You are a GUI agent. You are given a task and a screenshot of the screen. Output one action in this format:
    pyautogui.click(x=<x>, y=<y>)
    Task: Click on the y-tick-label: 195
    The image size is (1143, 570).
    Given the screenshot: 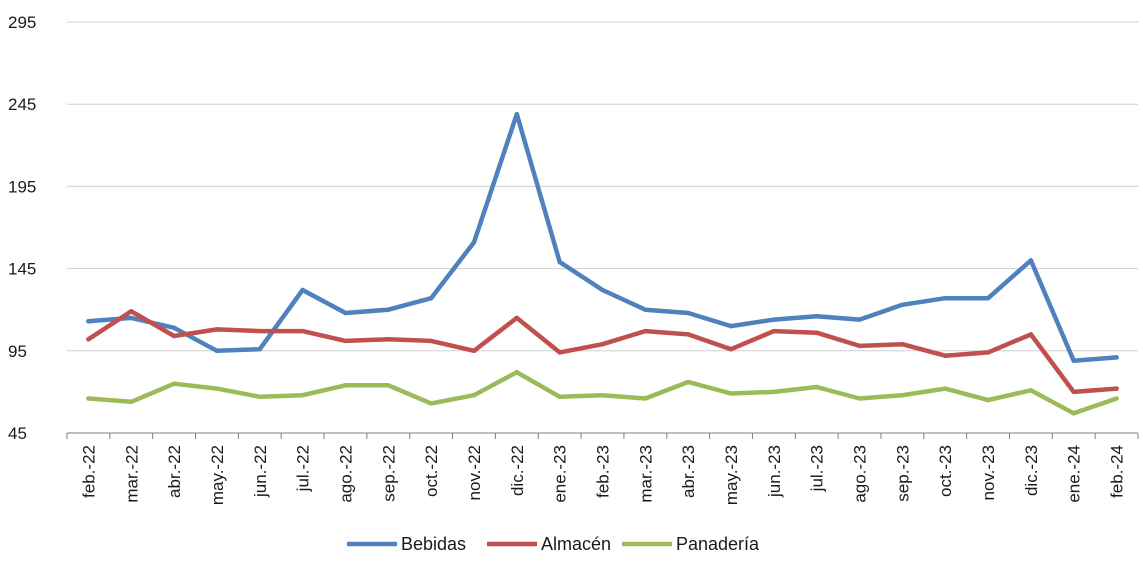 What is the action you would take?
    pyautogui.click(x=22, y=186)
    